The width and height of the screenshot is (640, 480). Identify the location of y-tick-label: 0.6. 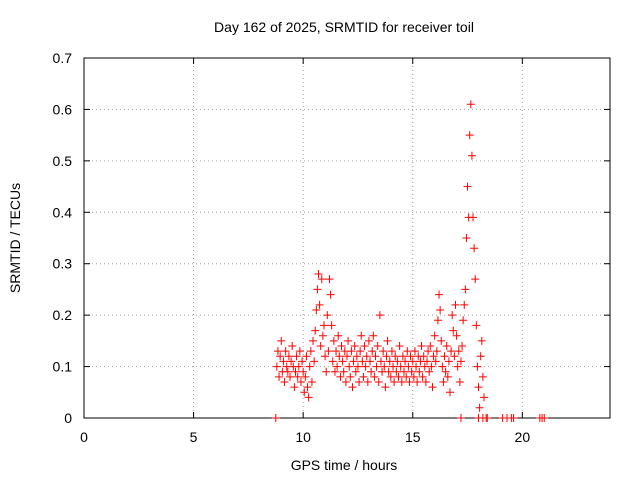
(63, 109).